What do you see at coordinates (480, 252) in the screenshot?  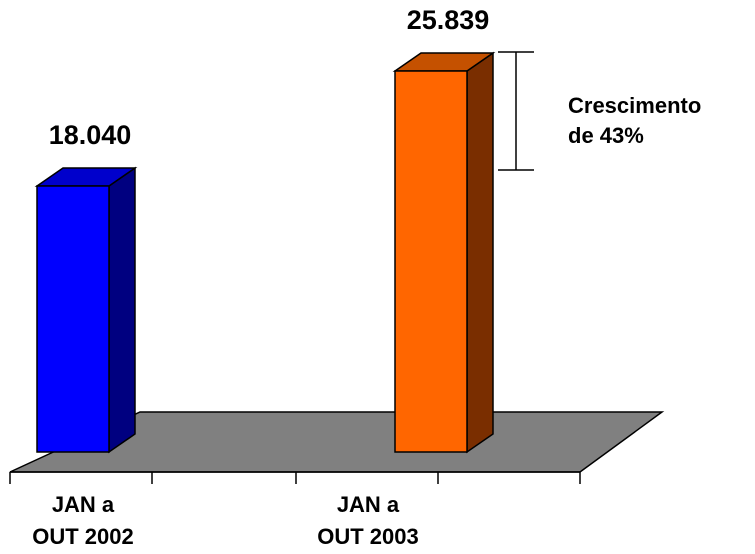 I see `bar-1-side` at bounding box center [480, 252].